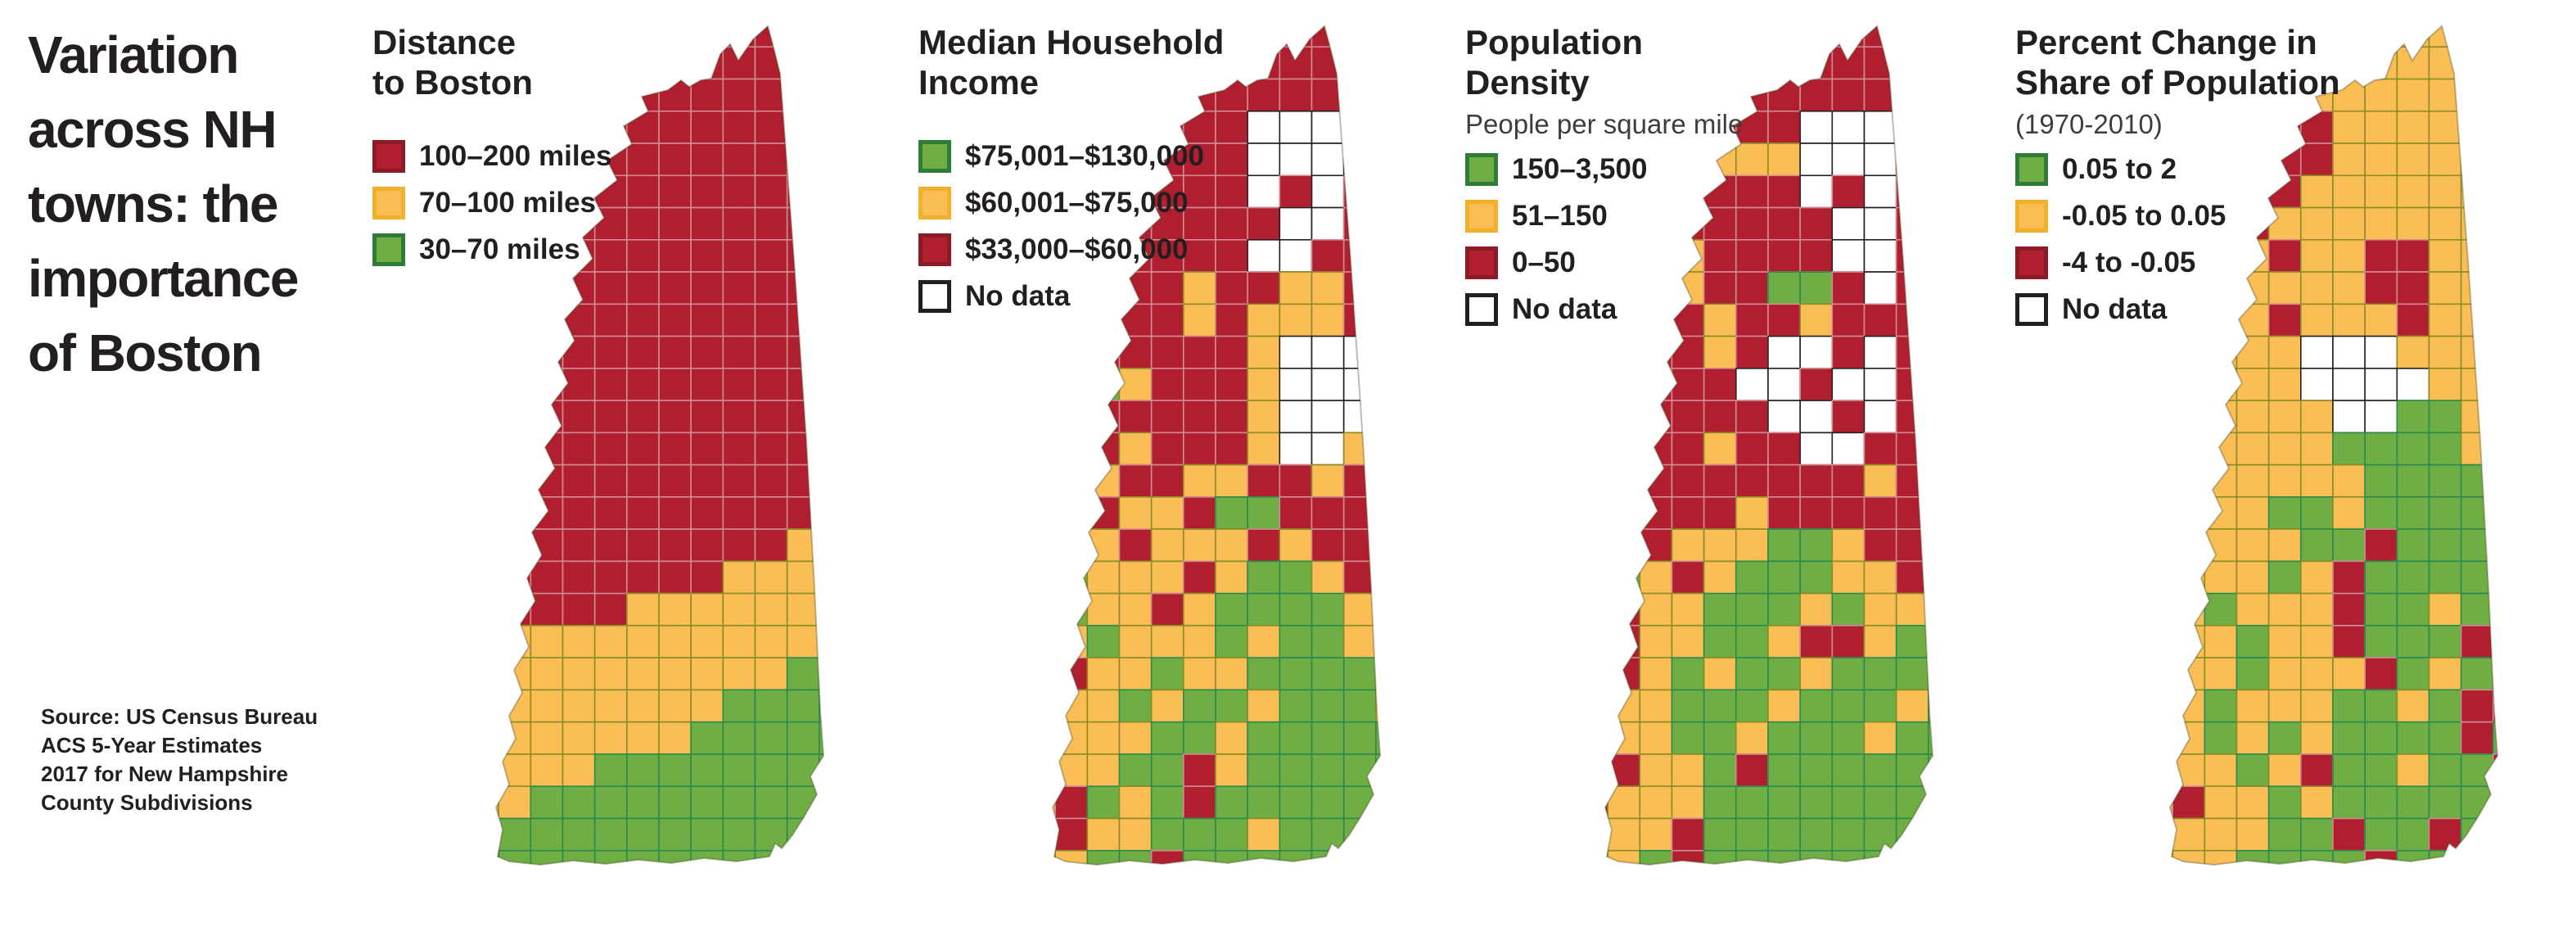 Image resolution: width=2576 pixels, height=936 pixels. Describe the element at coordinates (2031, 170) in the screenshot. I see `legend-swatch` at that location.